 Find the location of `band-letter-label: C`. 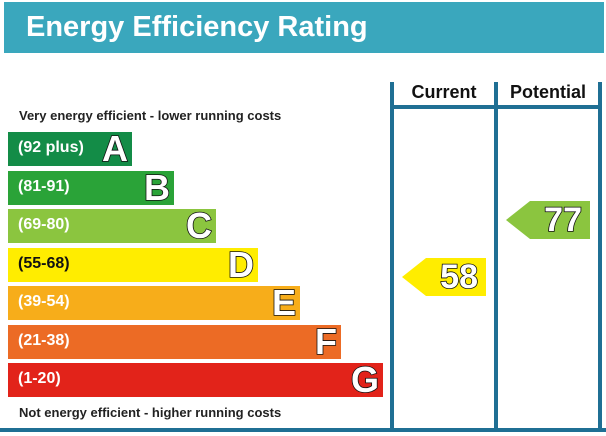

band-letter-label: C is located at coordinates (199, 226).